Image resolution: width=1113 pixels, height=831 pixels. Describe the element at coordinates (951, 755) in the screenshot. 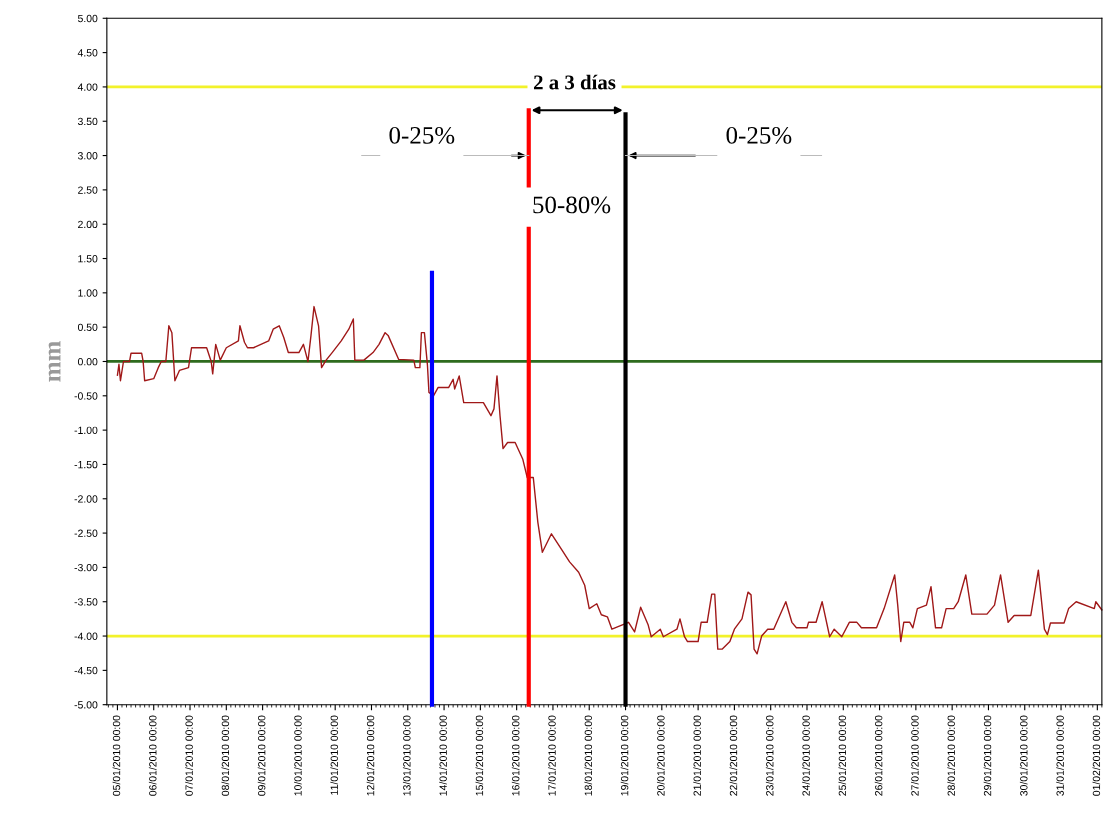

I see `x-tick-label: 28/01/2010 00:00` at that location.